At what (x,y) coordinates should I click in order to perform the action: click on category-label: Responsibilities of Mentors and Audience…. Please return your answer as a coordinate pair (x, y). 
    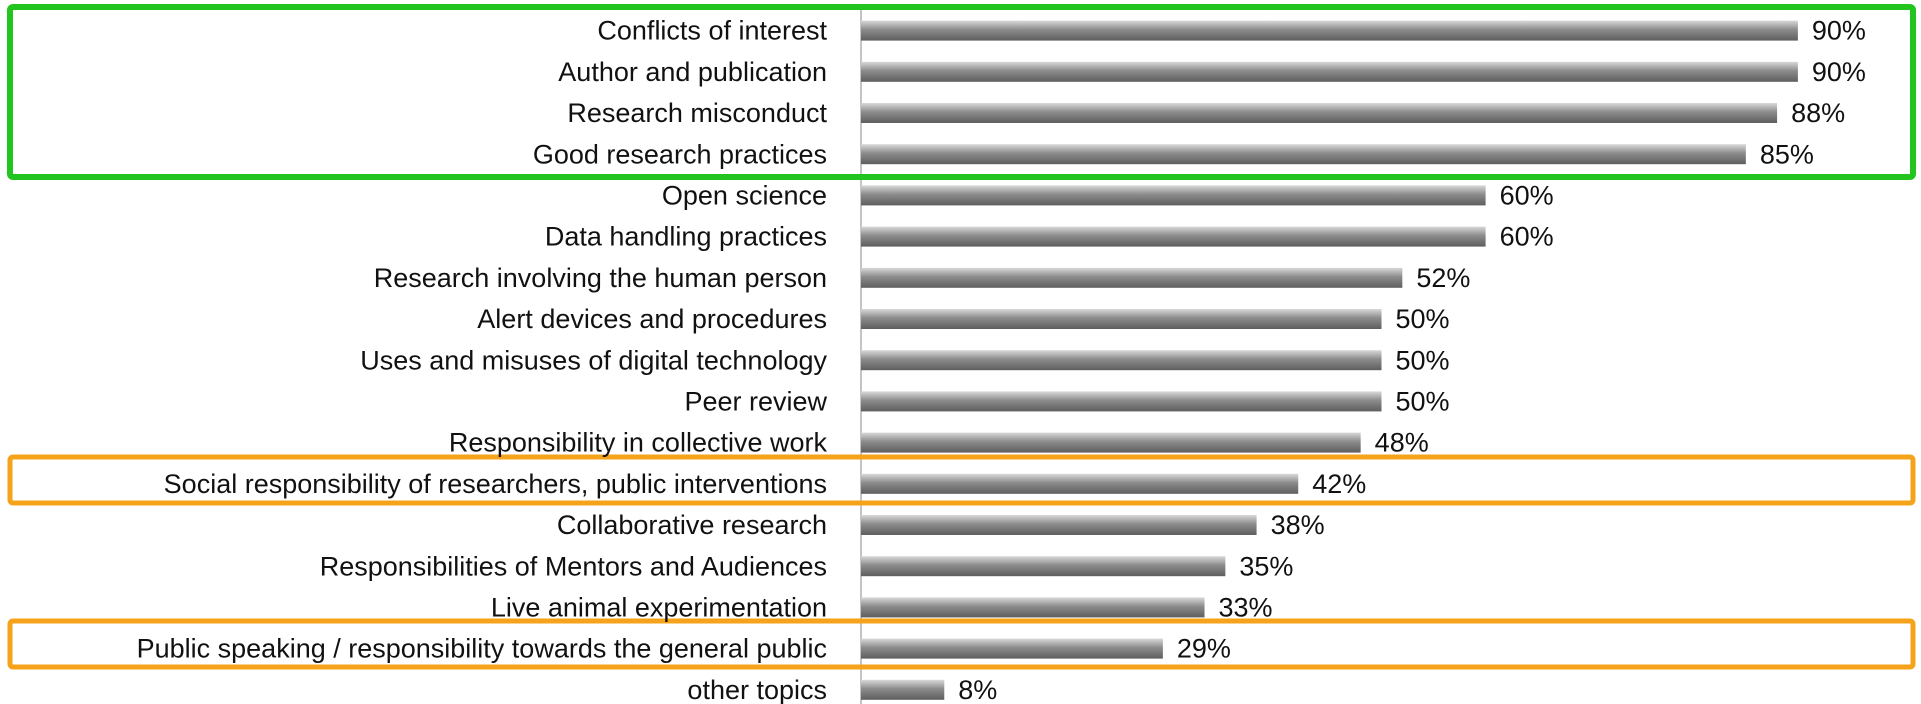
    Looking at the image, I should click on (573, 566).